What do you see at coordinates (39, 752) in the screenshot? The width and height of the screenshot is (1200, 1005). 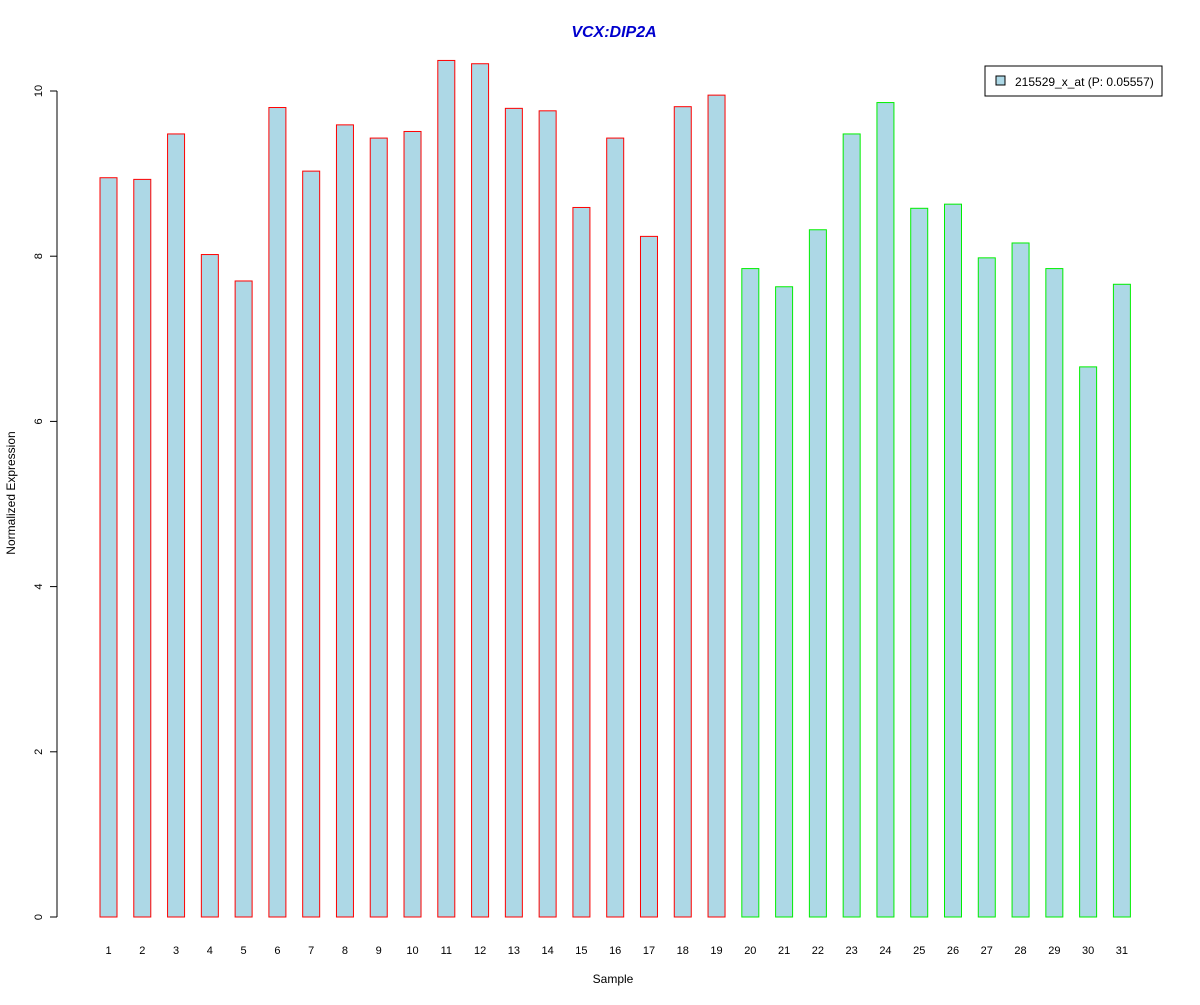 I see `y-tick-label: 2` at bounding box center [39, 752].